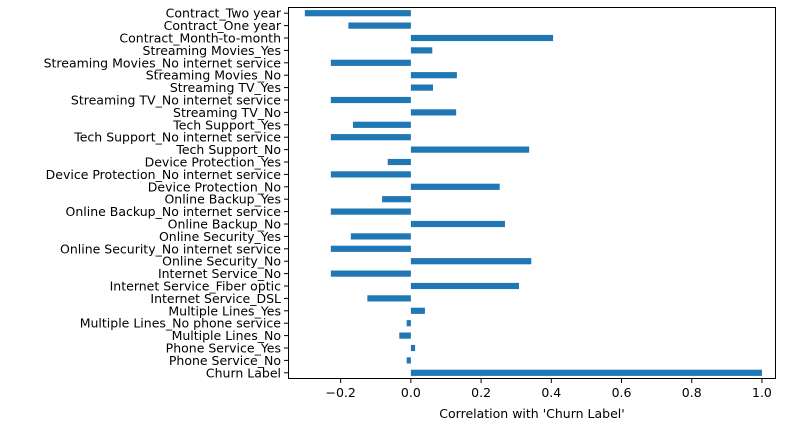 Image resolution: width=789 pixels, height=432 pixels. Describe the element at coordinates (622, 392) in the screenshot. I see `x-tick-label: 0.6` at that location.